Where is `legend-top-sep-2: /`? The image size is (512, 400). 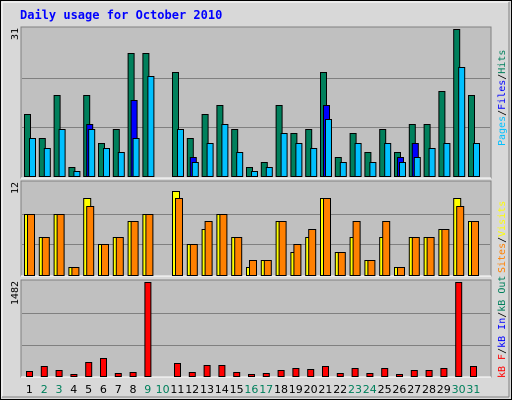 legend-top-sep-2: / is located at coordinates (502, 77).